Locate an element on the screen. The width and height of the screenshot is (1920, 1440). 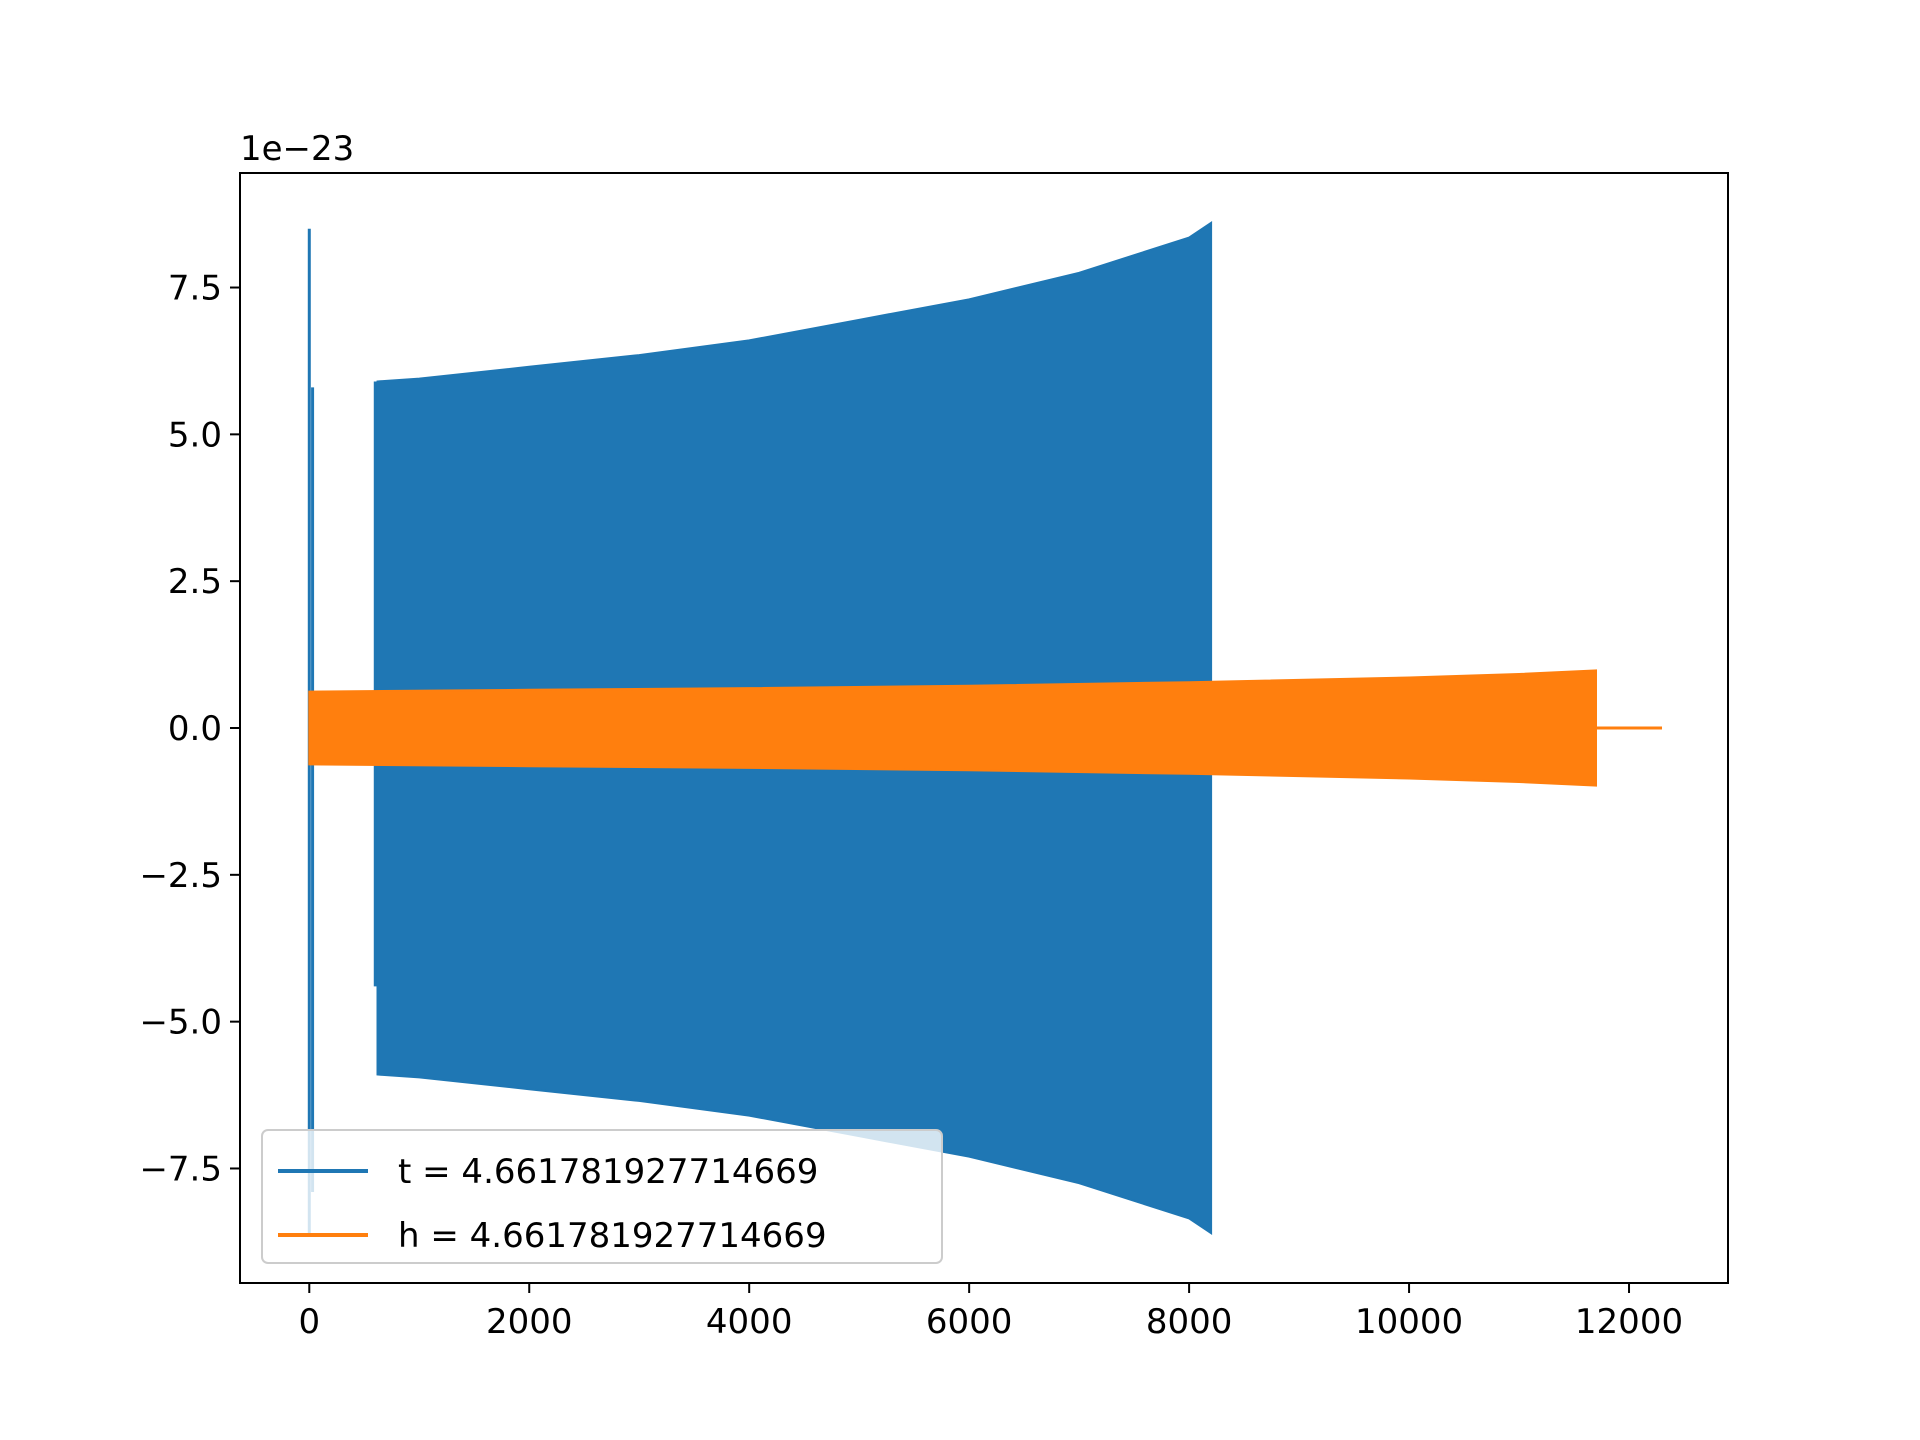
y-tick-label: 5.0 is located at coordinates (195, 435).